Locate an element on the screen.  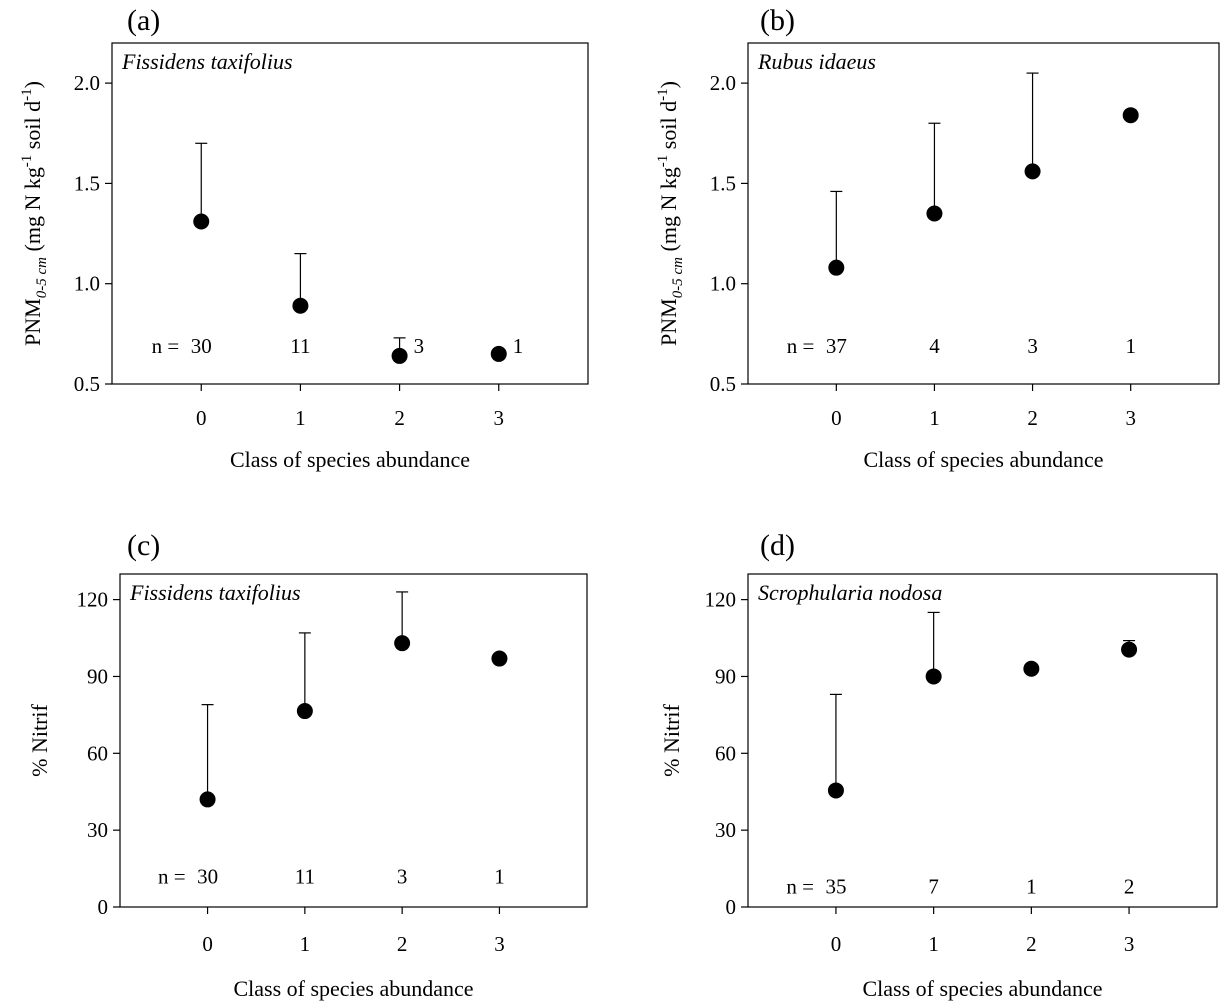
n-value: 4 is located at coordinates (934, 346).